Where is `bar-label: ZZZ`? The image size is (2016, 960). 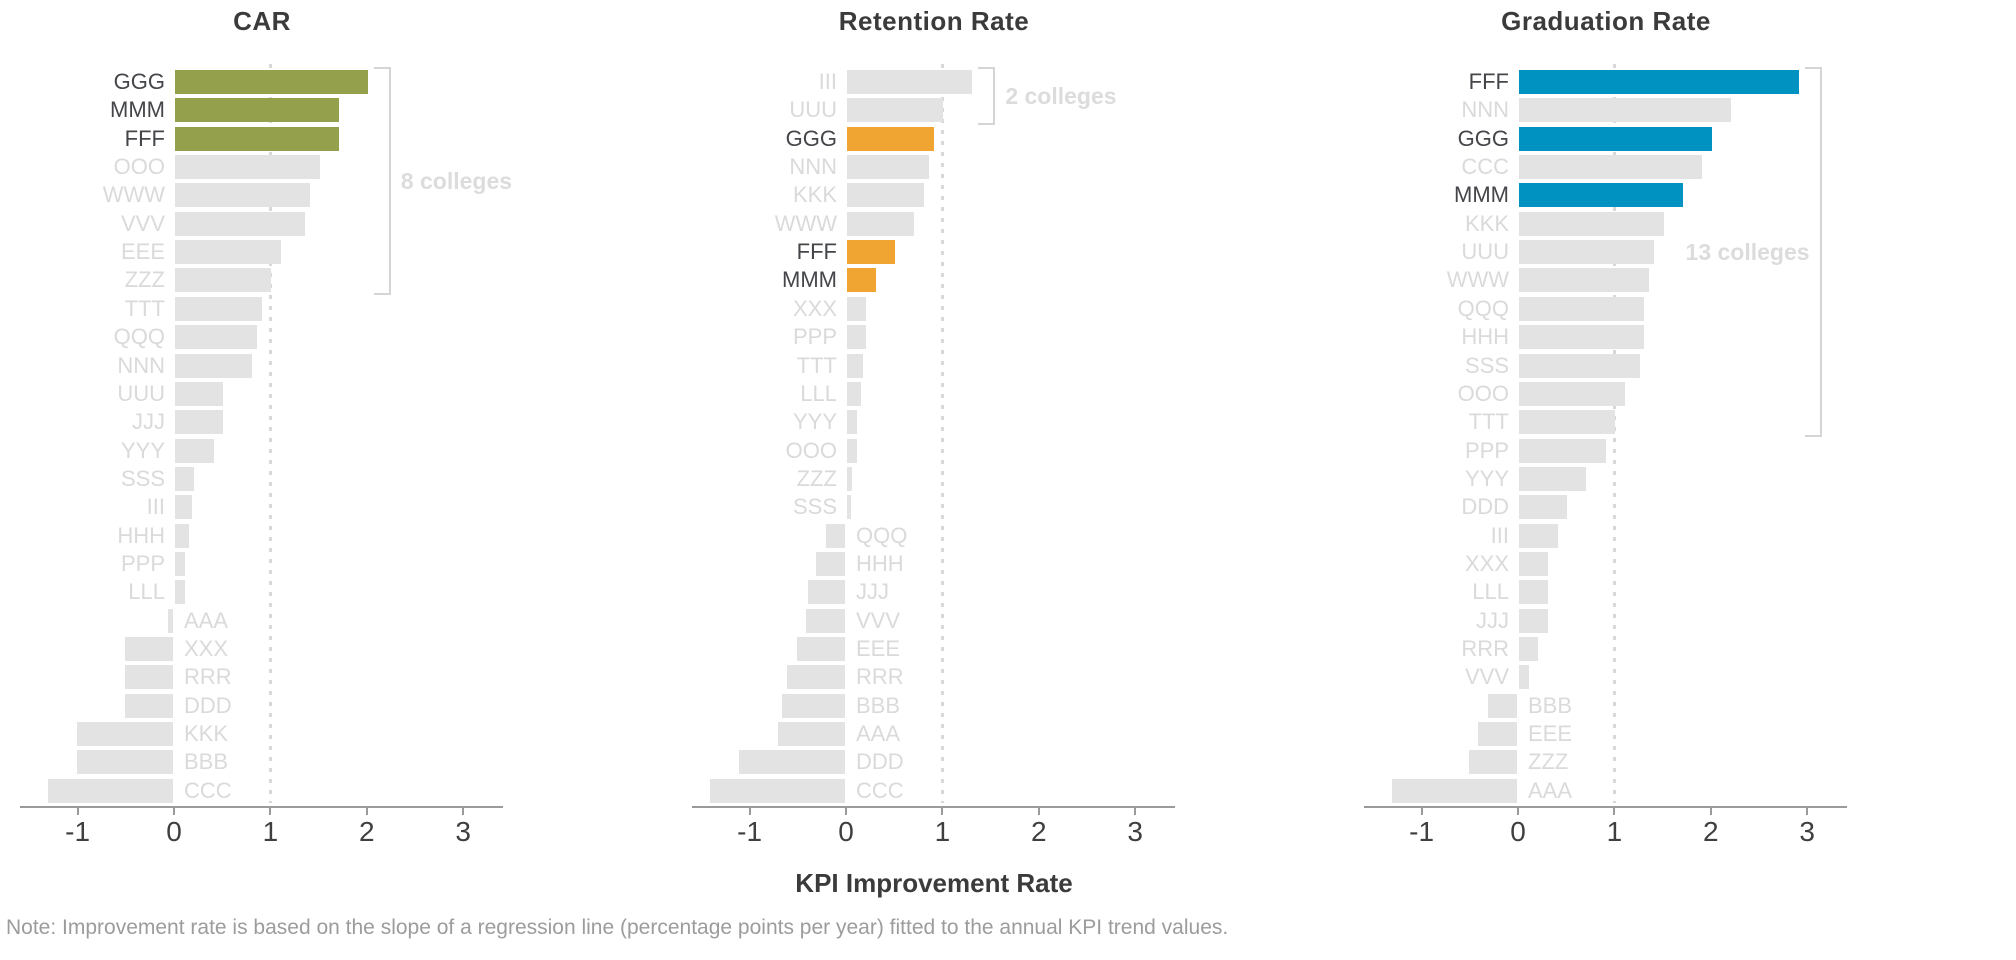
bar-label: ZZZ is located at coordinates (816, 478).